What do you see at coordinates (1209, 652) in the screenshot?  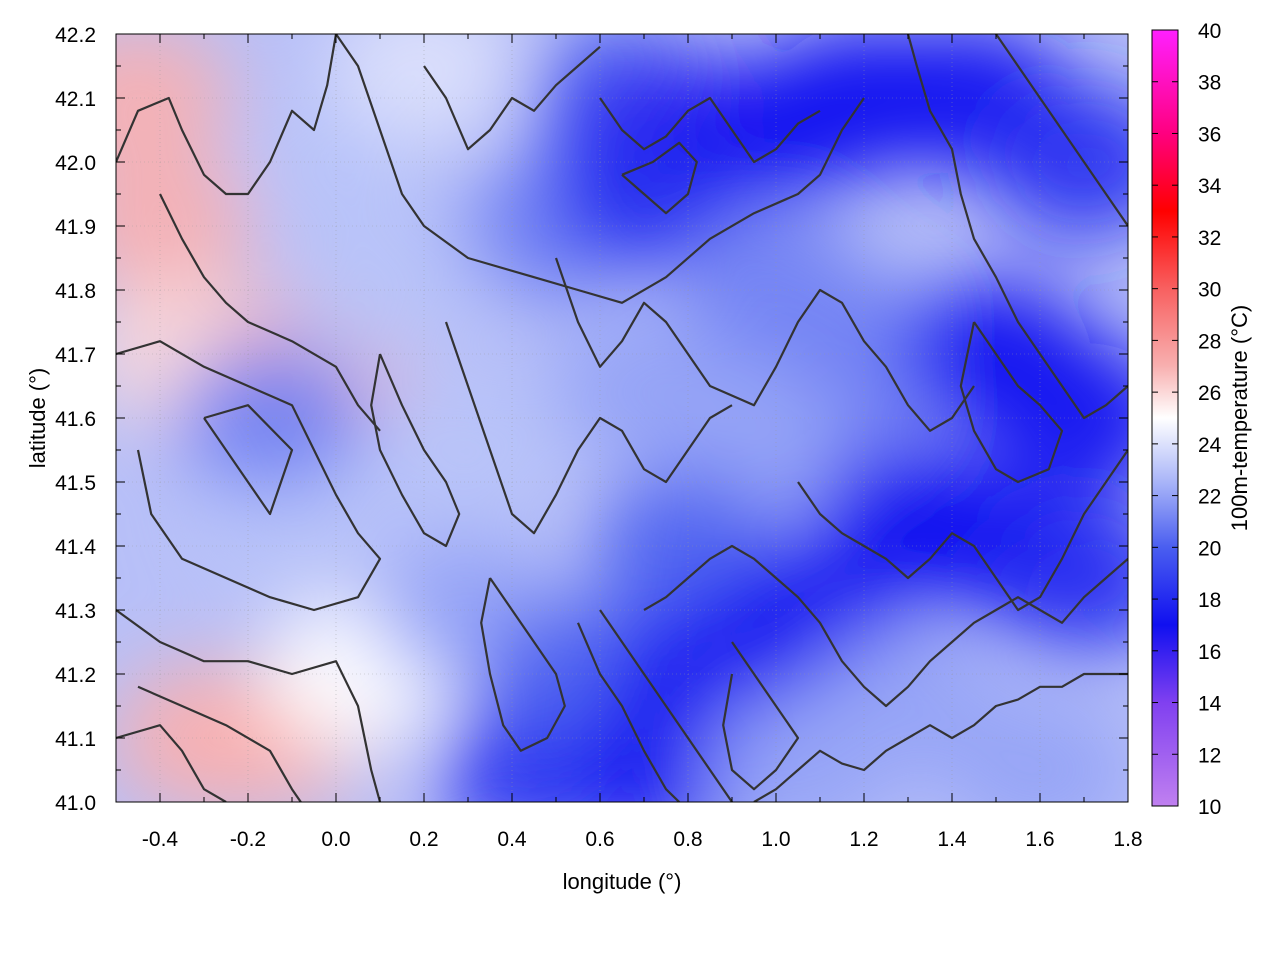 I see `colorbar-tick-label: 16` at bounding box center [1209, 652].